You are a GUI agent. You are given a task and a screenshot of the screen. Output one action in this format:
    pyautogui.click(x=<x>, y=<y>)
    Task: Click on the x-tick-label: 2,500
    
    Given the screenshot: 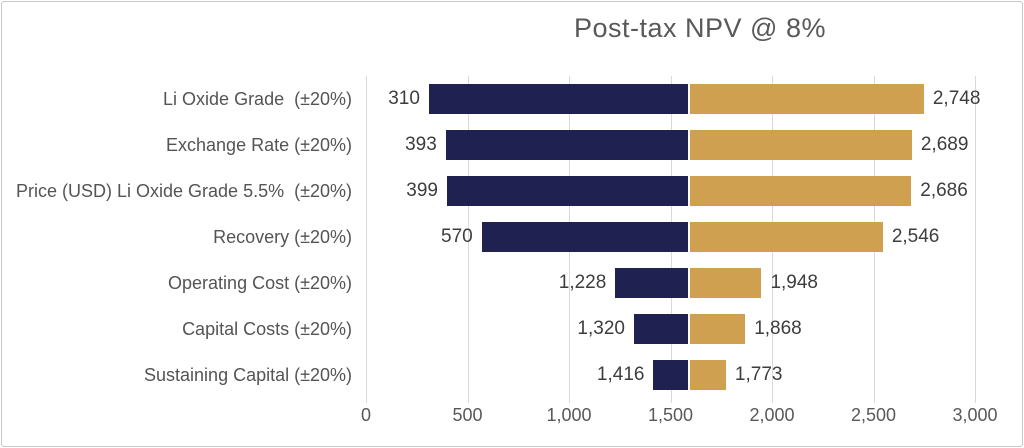 What is the action you would take?
    pyautogui.click(x=873, y=415)
    